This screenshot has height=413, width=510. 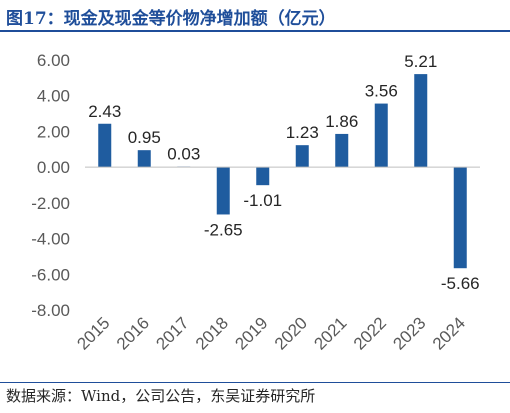 I want to click on data-label-2023: 5.21, so click(x=420, y=61).